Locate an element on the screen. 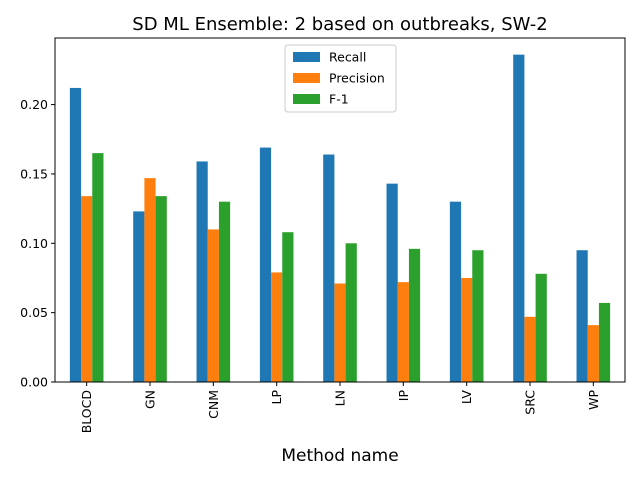  legend-label: Precision is located at coordinates (357, 78).